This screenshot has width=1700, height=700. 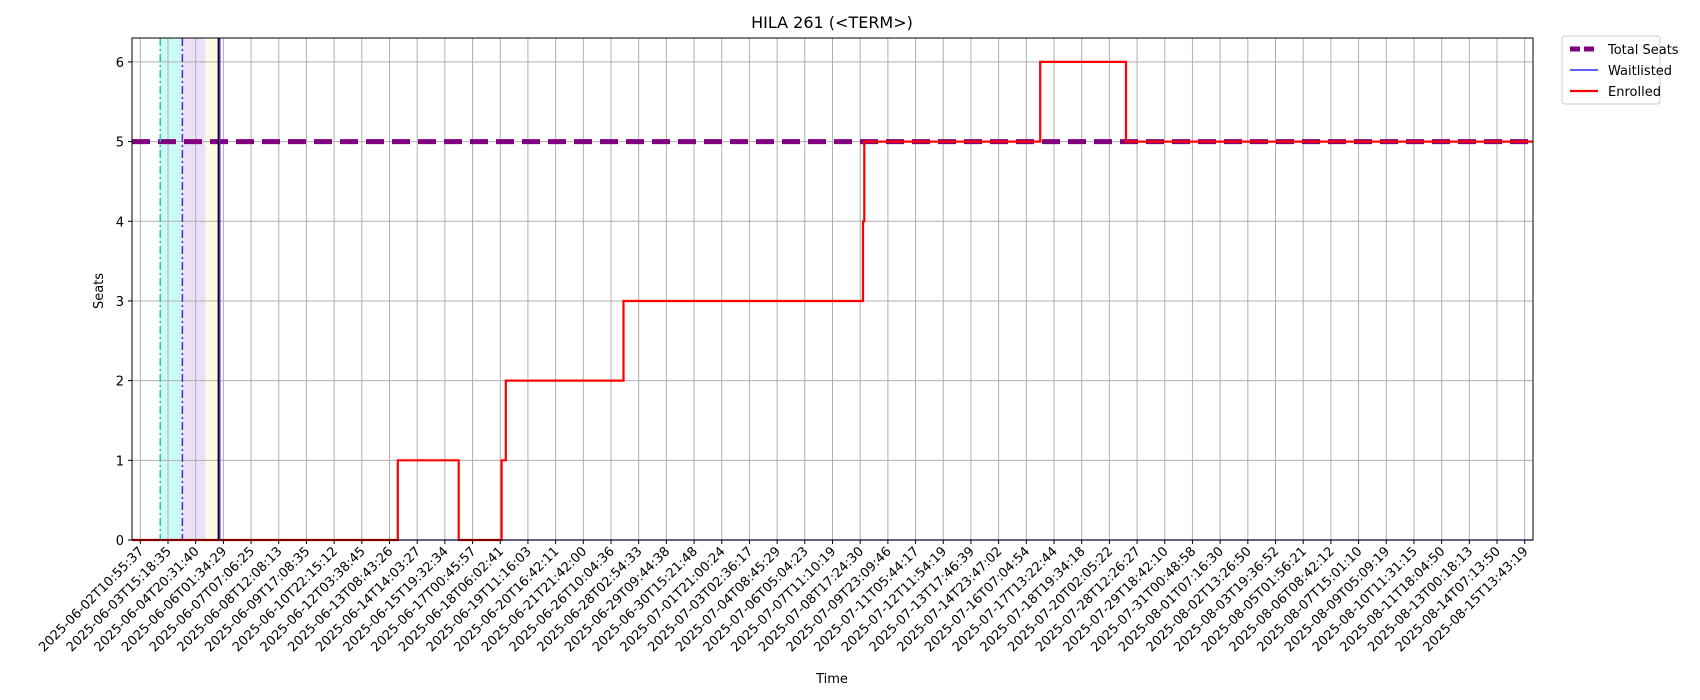 What do you see at coordinates (99, 291) in the screenshot?
I see `y-axis-label: Seats` at bounding box center [99, 291].